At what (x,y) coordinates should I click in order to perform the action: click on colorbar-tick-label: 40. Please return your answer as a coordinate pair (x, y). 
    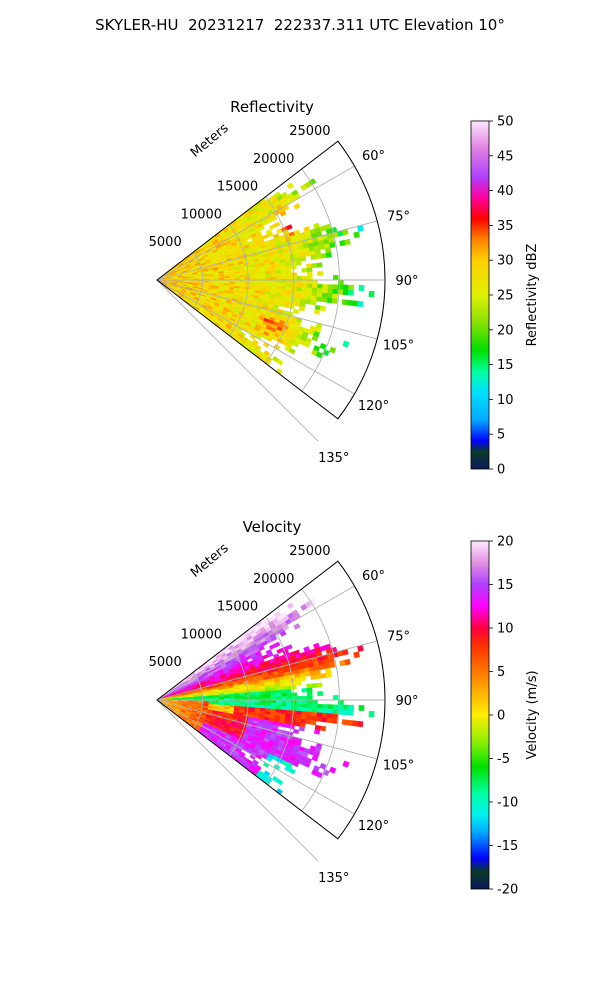
    Looking at the image, I should click on (505, 191).